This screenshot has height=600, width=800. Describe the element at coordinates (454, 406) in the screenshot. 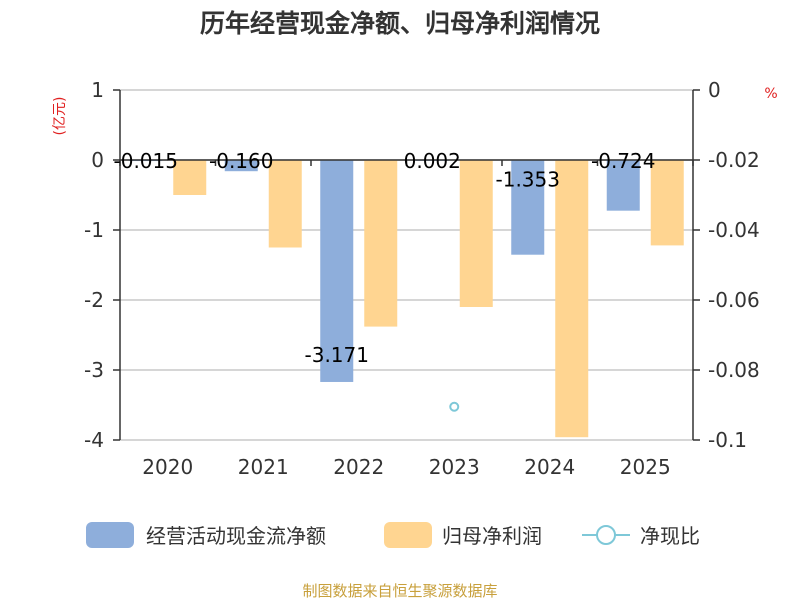

I see `scatter-point` at that location.